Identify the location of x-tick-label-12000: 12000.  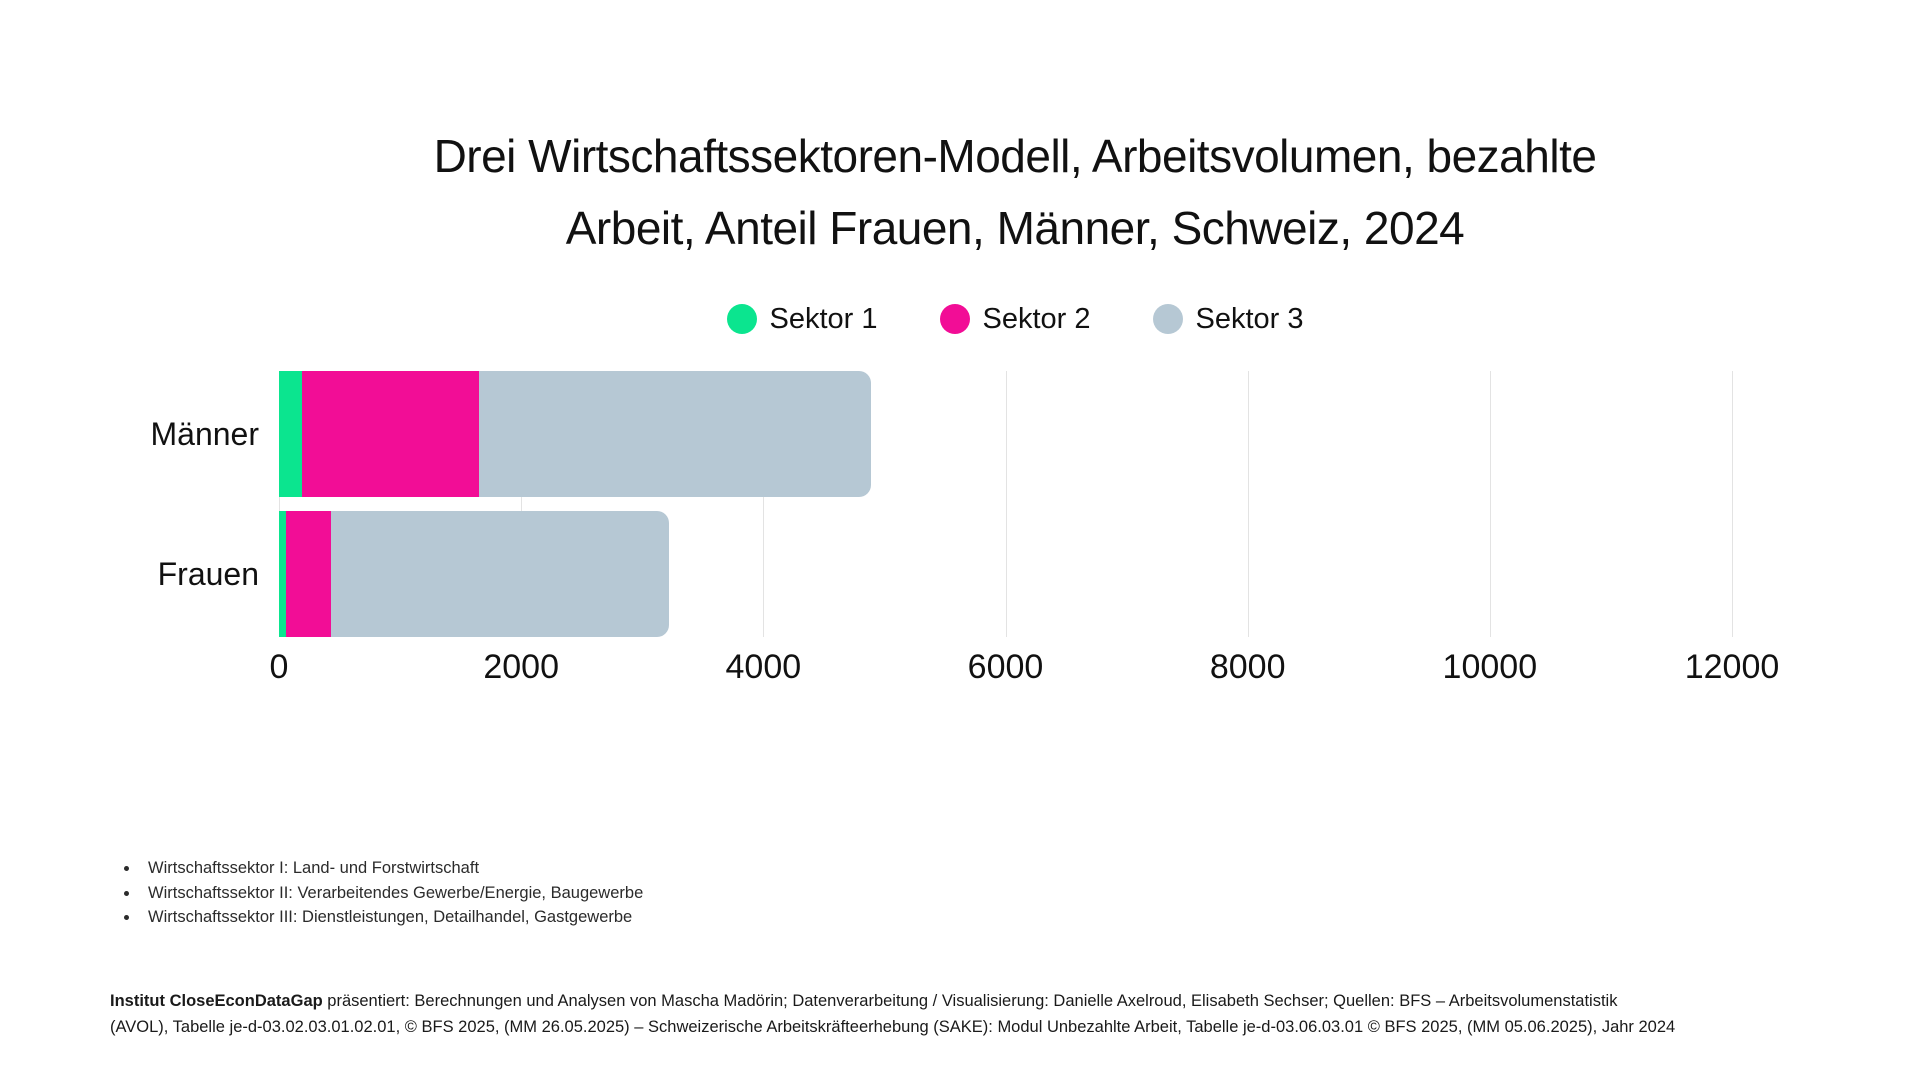
(1732, 667).